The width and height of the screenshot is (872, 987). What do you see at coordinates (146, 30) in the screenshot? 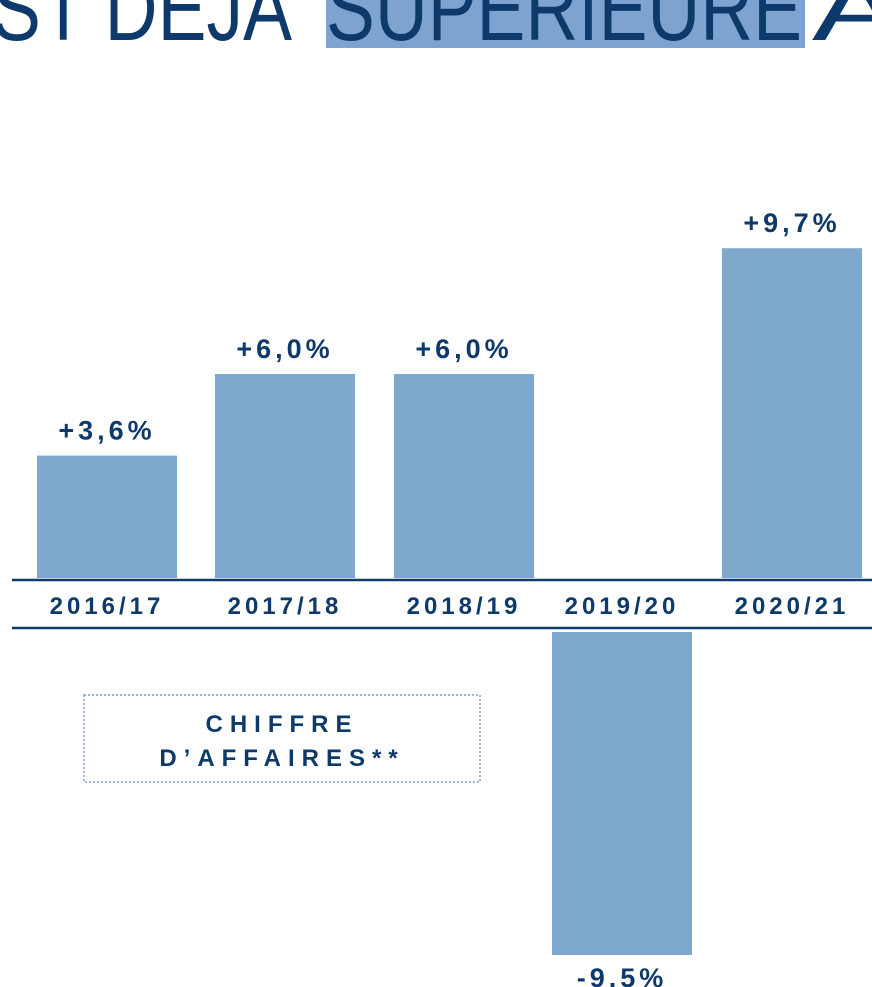
I see `chart-title: ST DEJA` at bounding box center [146, 30].